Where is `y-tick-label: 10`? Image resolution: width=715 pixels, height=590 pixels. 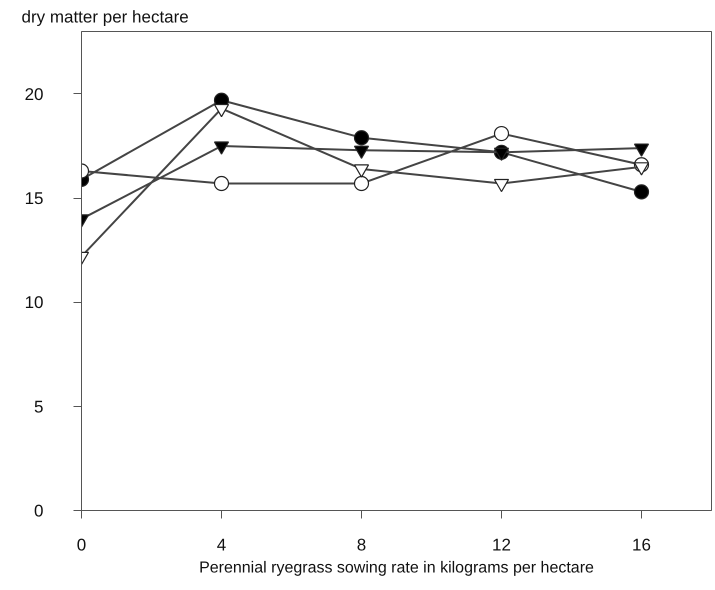
y-tick-label: 10 is located at coordinates (34, 302).